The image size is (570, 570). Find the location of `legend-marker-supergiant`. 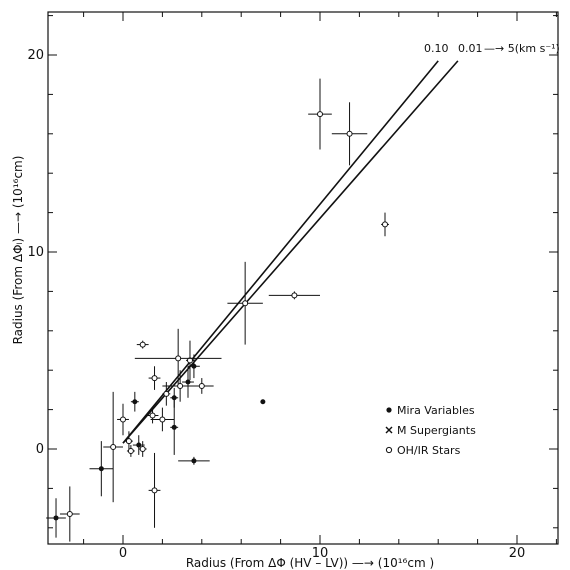

legend-marker-supergiant is located at coordinates (389, 430).